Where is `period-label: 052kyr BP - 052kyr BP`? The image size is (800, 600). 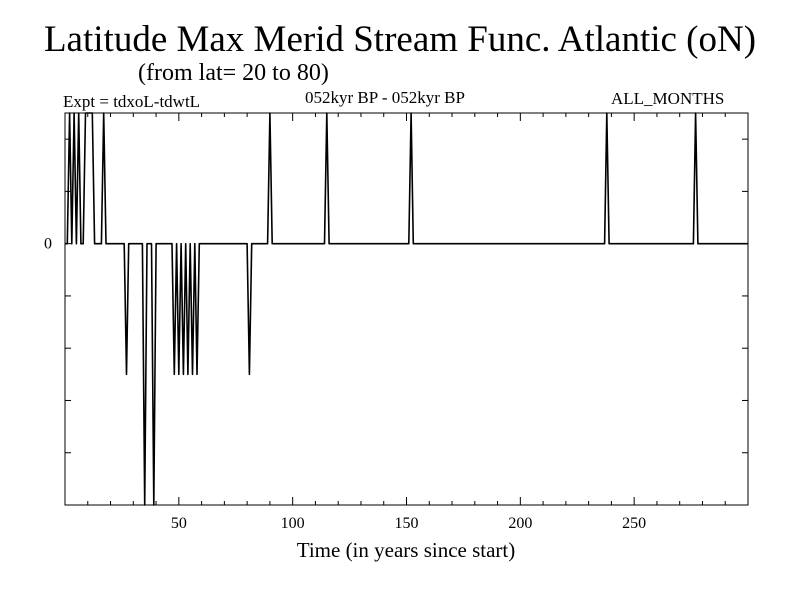 period-label: 052kyr BP - 052kyr BP is located at coordinates (385, 97).